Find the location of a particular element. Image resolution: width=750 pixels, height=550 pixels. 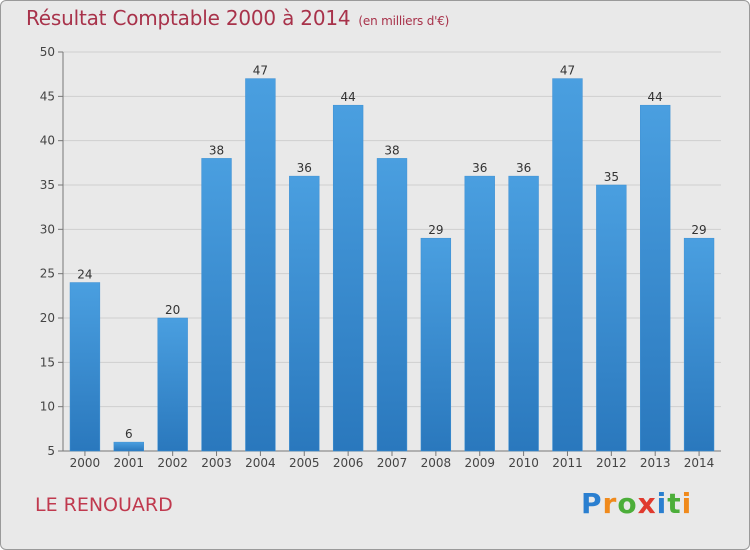

bar-2006 is located at coordinates (348, 278).